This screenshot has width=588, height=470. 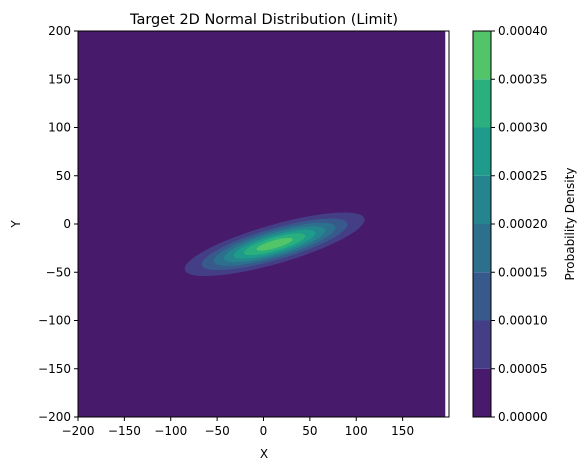 What do you see at coordinates (58, 224) in the screenshot?
I see `y-axis: −200 −150 −100 −50 0 50 100 150 200` at bounding box center [58, 224].